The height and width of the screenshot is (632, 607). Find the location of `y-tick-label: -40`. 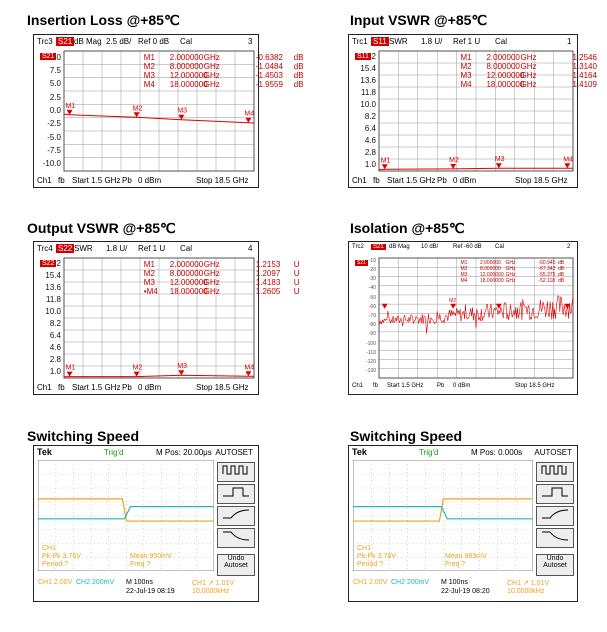

y-tick-label: -40 is located at coordinates (372, 288).